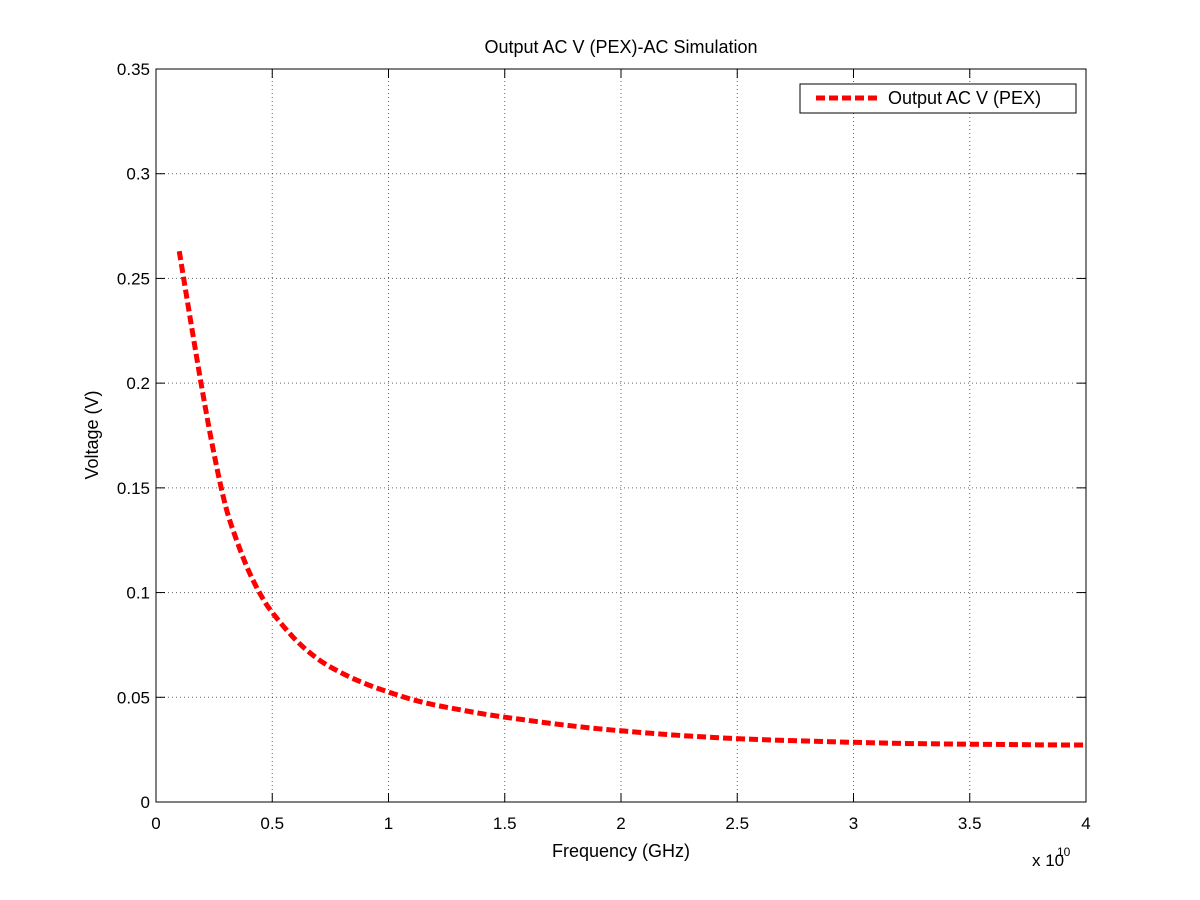 The width and height of the screenshot is (1200, 900). I want to click on x-axis-tick-labels: 0 0.5 1 1.5 2 2.5 3 3.5 4, so click(620, 823).